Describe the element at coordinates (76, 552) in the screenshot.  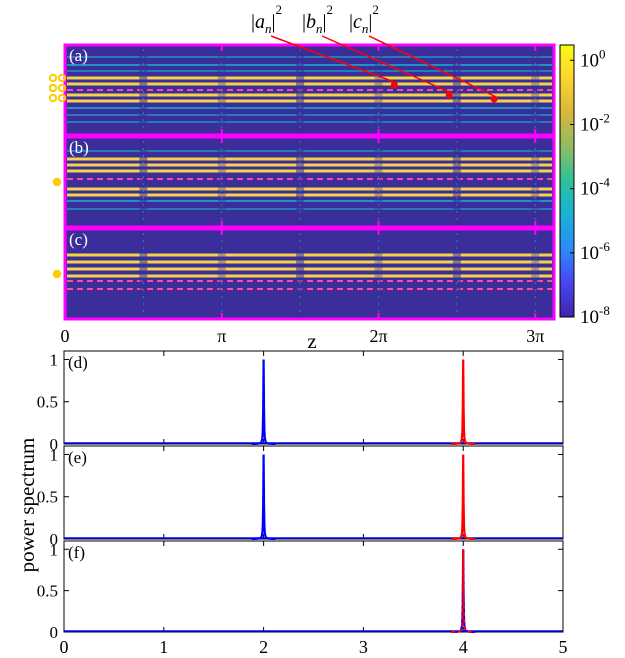
I see `panel-label: (f)` at that location.